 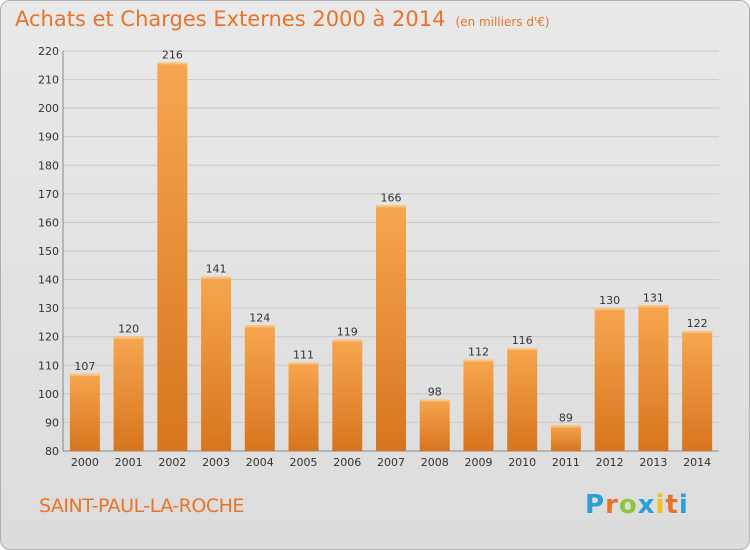 I want to click on x-tick-label: 2004, so click(x=260, y=462).